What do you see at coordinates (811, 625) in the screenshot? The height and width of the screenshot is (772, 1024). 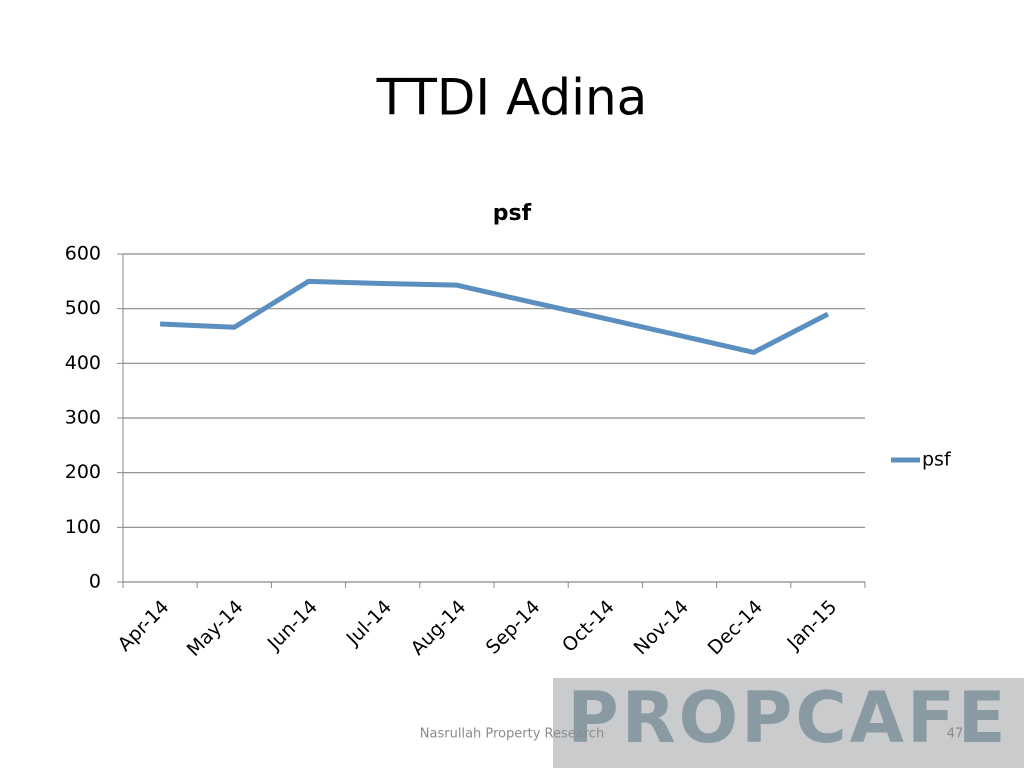 I see `x-tick-label: Jan-15` at bounding box center [811, 625].